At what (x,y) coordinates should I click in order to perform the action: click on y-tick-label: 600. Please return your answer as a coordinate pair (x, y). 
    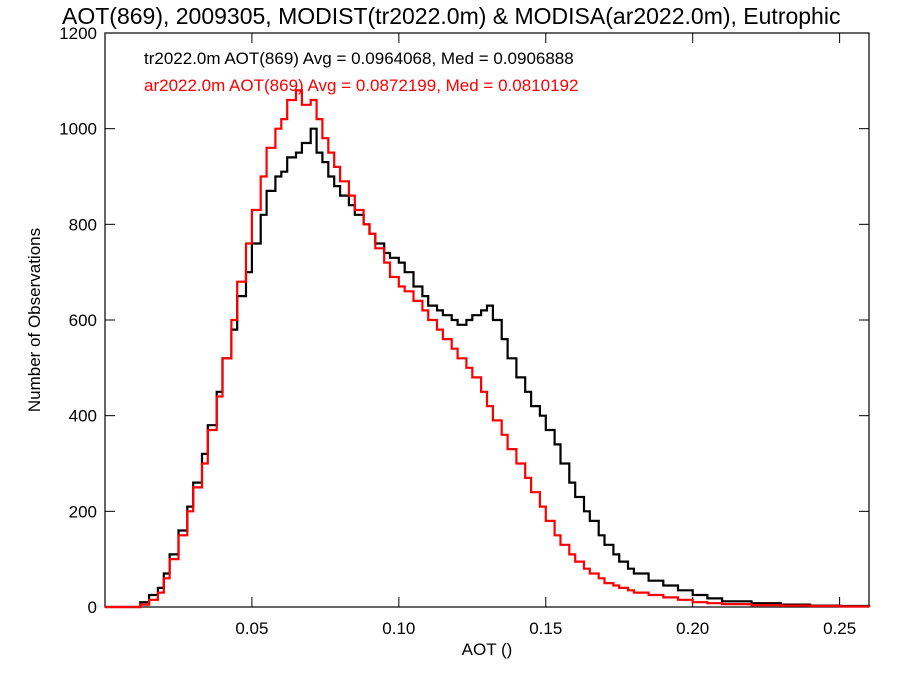
    Looking at the image, I should click on (83, 320).